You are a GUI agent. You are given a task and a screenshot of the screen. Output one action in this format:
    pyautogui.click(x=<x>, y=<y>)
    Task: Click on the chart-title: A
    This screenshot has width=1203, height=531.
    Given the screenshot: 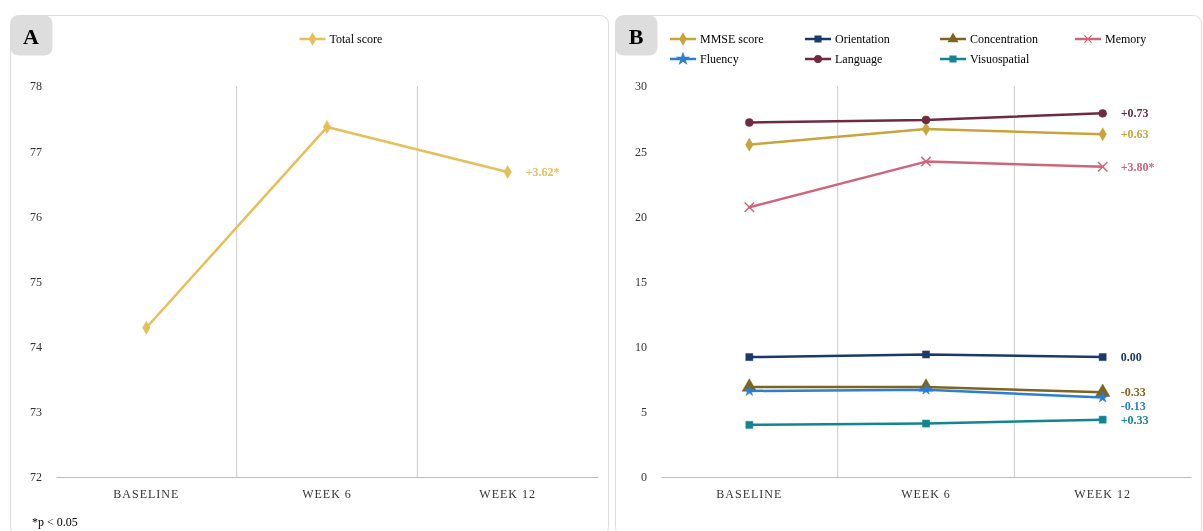 What is the action you would take?
    pyautogui.click(x=31, y=36)
    